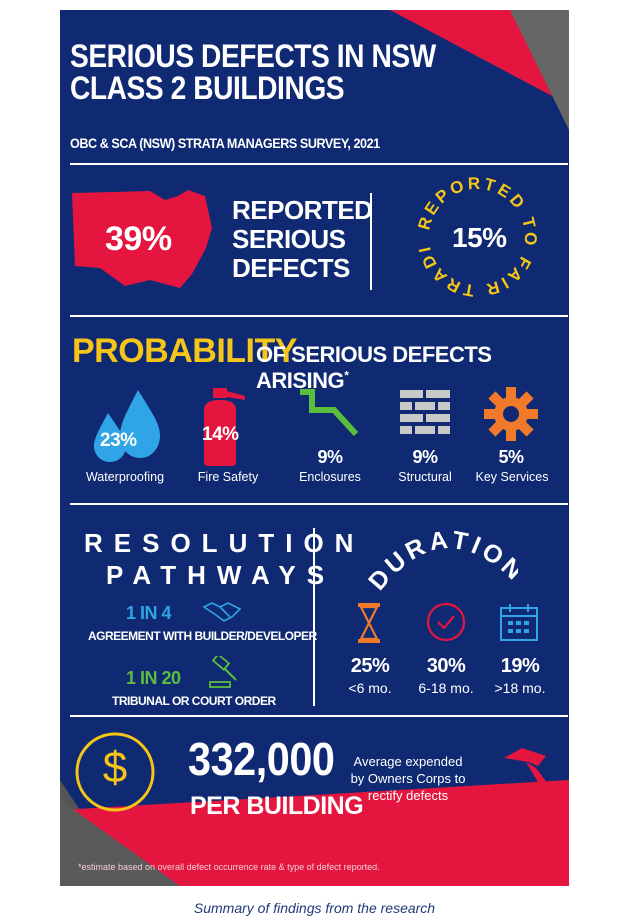  What do you see at coordinates (222, 612) in the screenshot?
I see `handshake-icon` at bounding box center [222, 612].